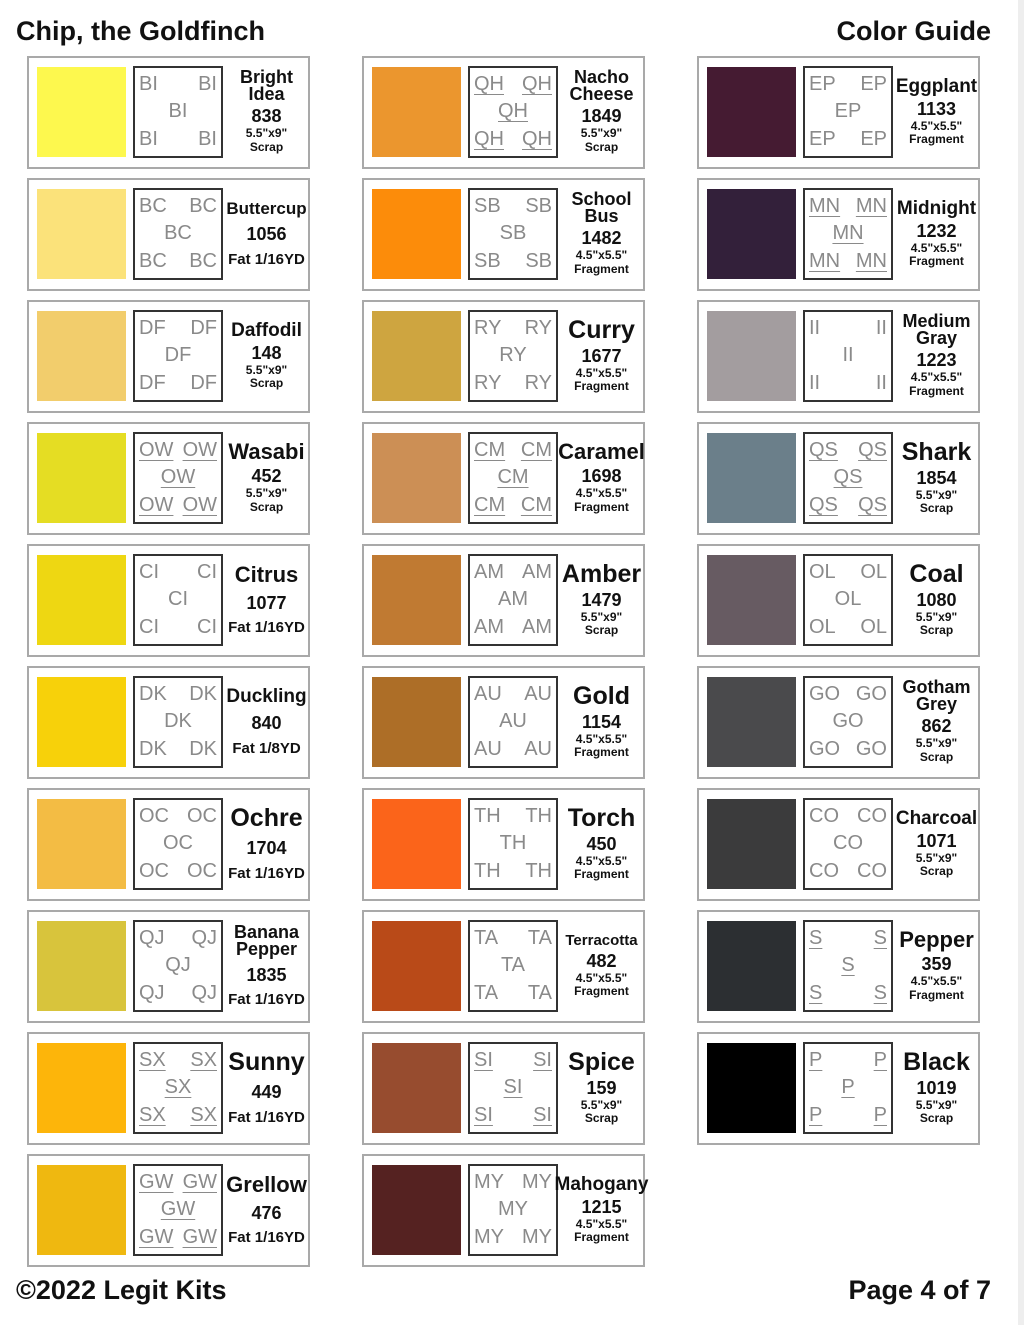 Image resolution: width=1024 pixels, height=1325 pixels. Describe the element at coordinates (601, 1104) in the screenshot. I see `fabric-size: 5.5"x9"` at that location.